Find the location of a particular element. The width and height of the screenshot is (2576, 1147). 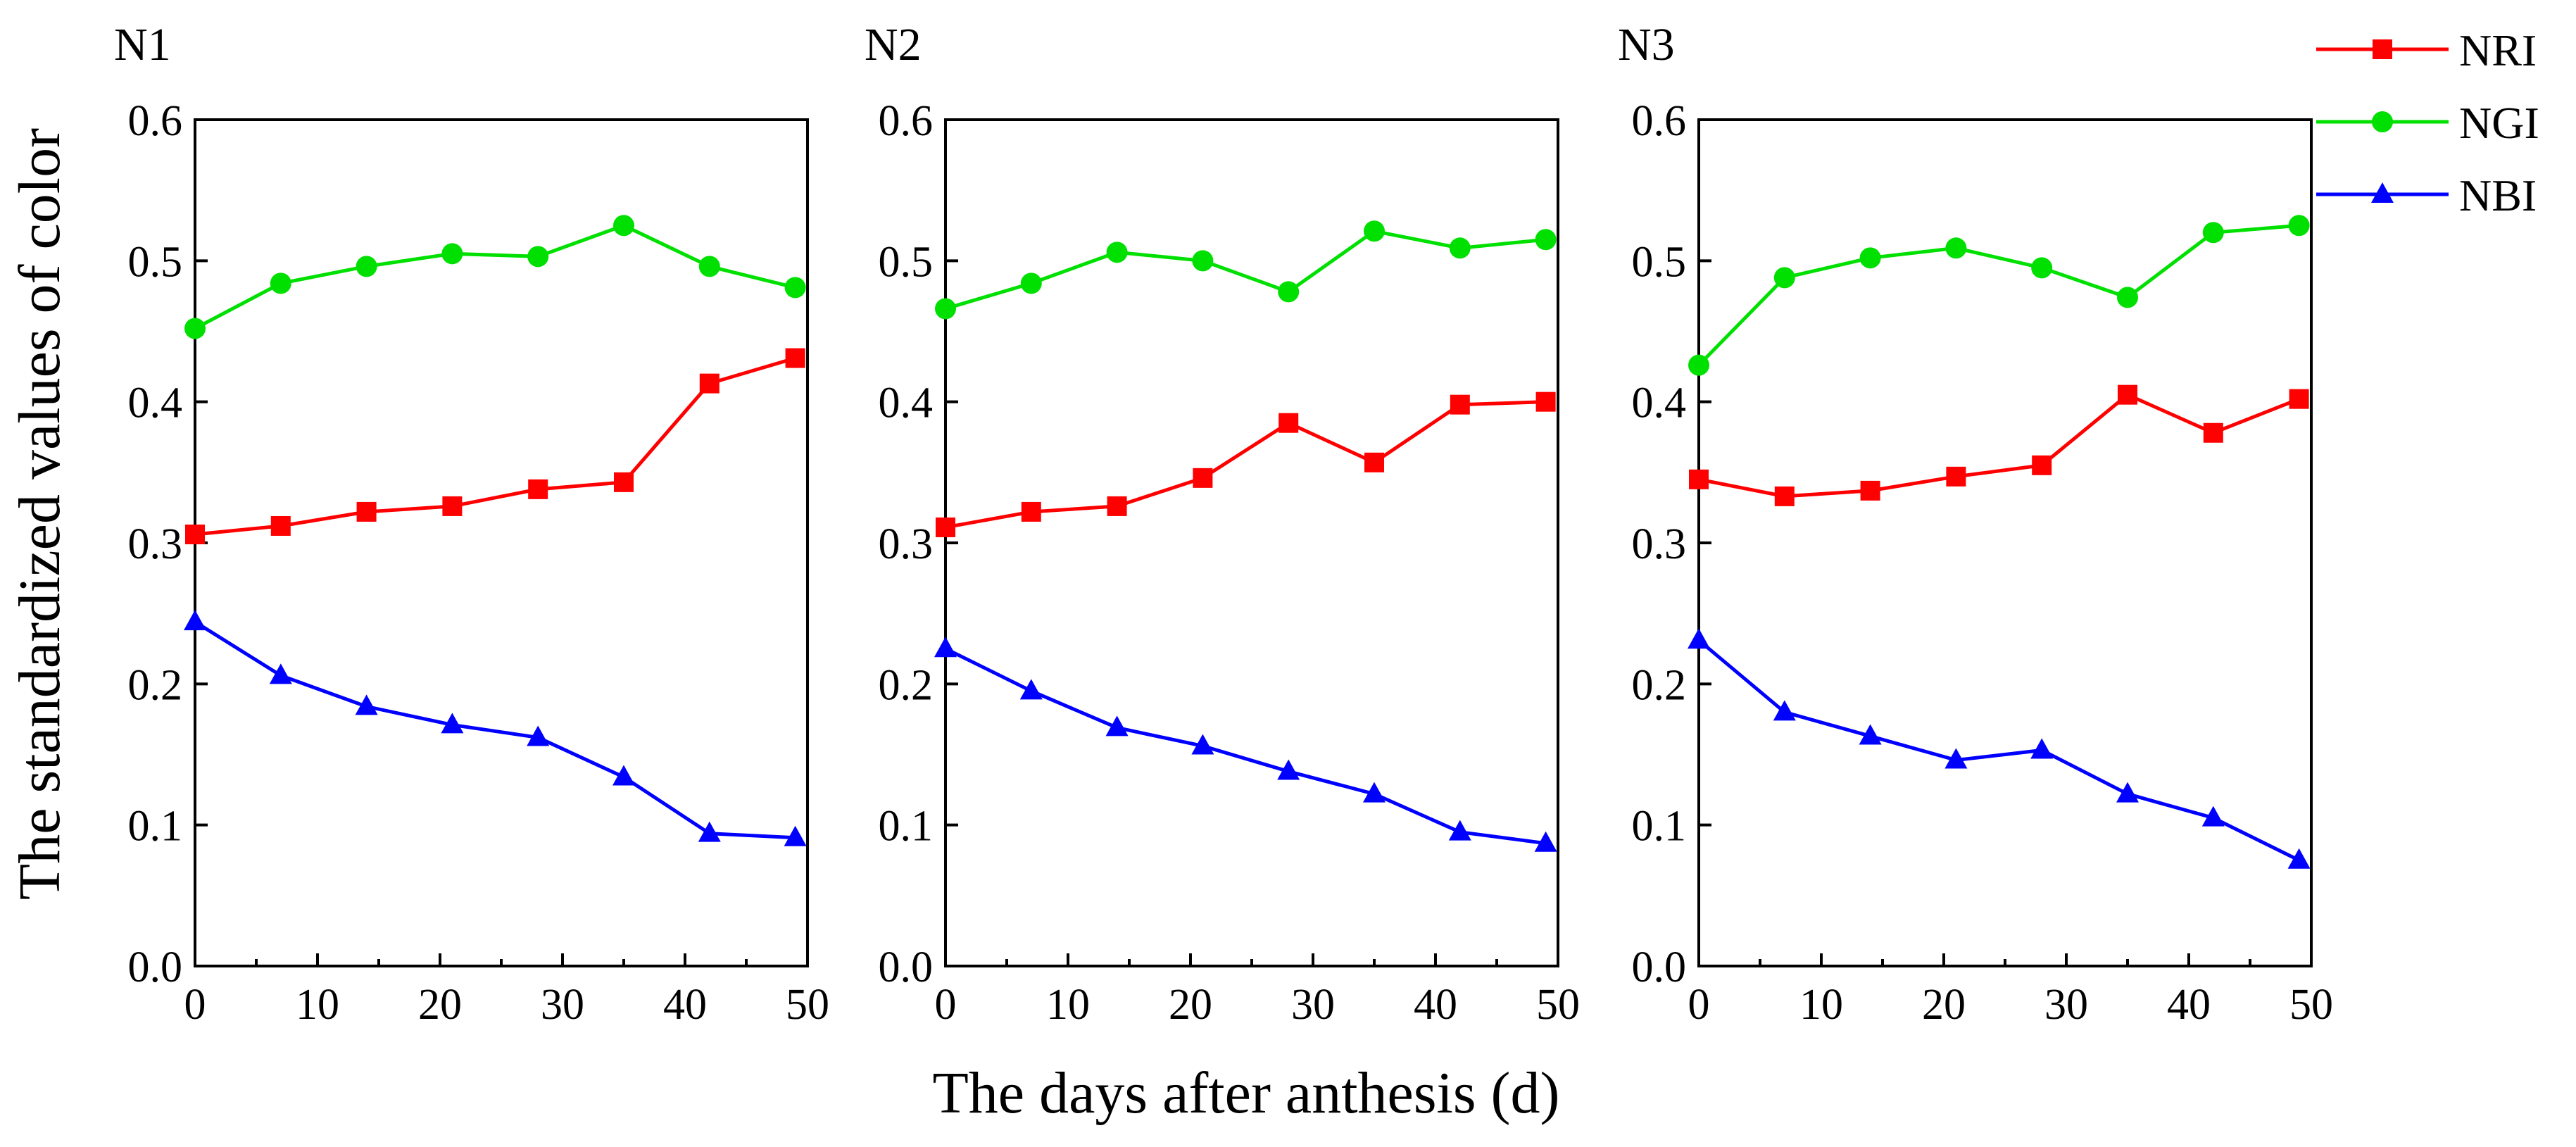

legend: NRI NGI NBI is located at coordinates (2428, 122).